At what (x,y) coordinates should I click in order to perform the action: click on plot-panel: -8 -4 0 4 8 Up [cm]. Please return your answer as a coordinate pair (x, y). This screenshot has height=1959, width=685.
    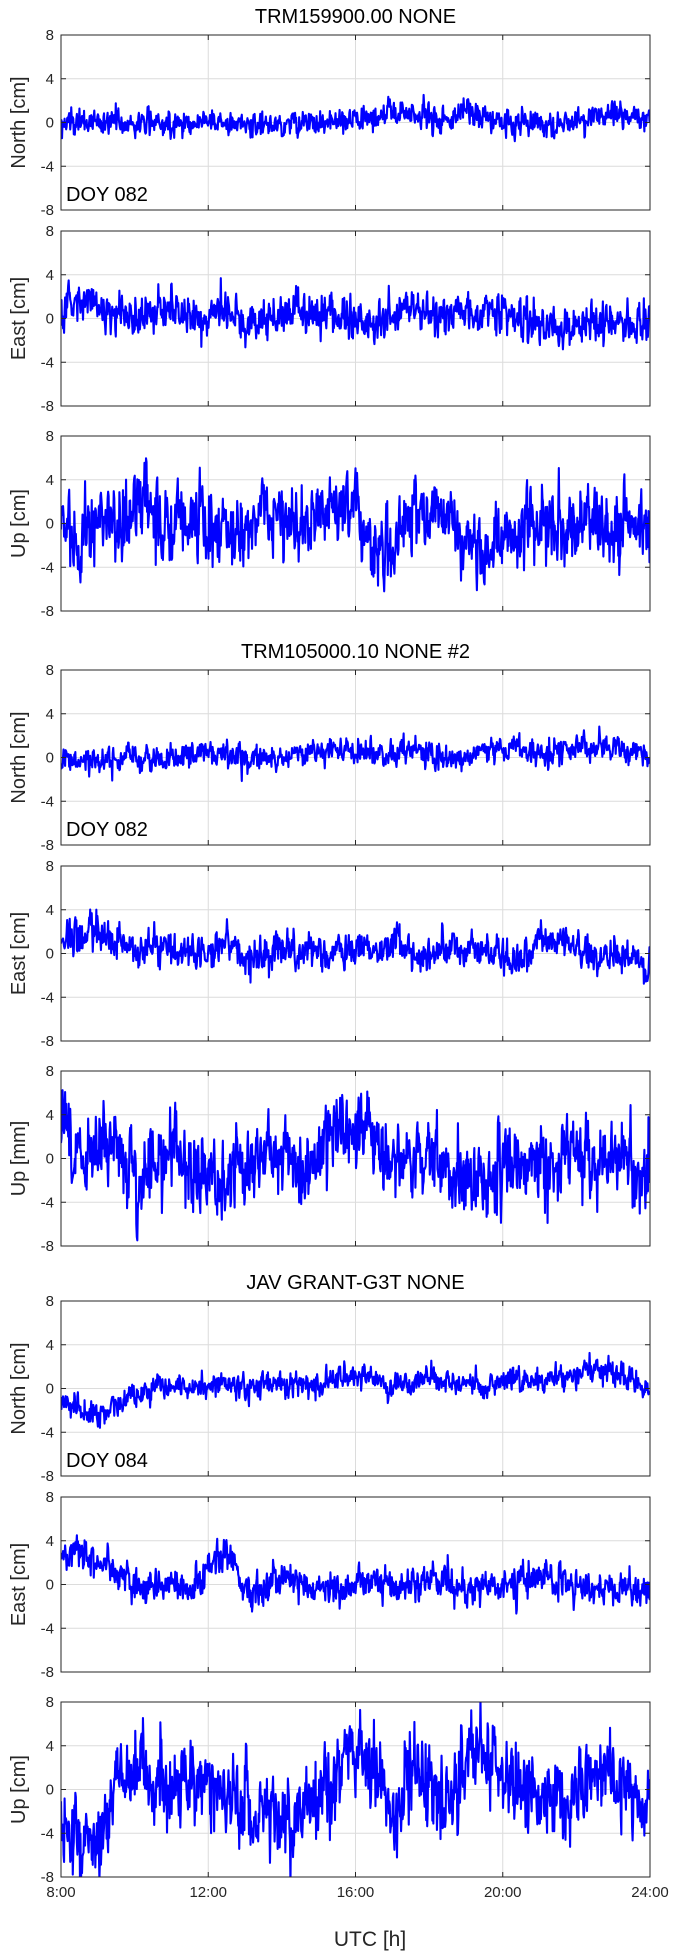
    Looking at the image, I should click on (329, 524).